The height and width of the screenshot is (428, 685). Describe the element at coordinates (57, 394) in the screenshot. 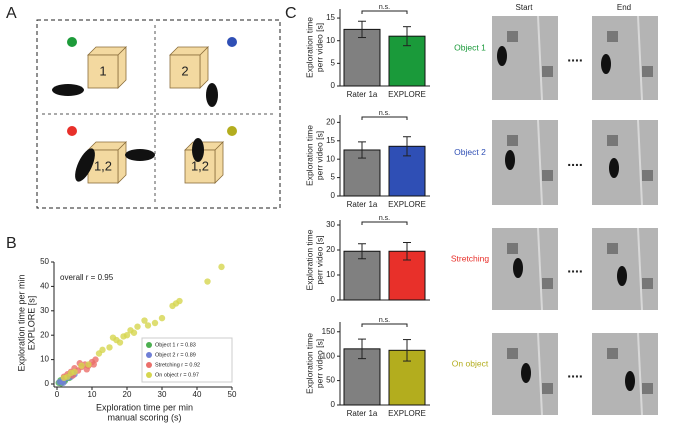

I see `x-tick-label: 0` at that location.